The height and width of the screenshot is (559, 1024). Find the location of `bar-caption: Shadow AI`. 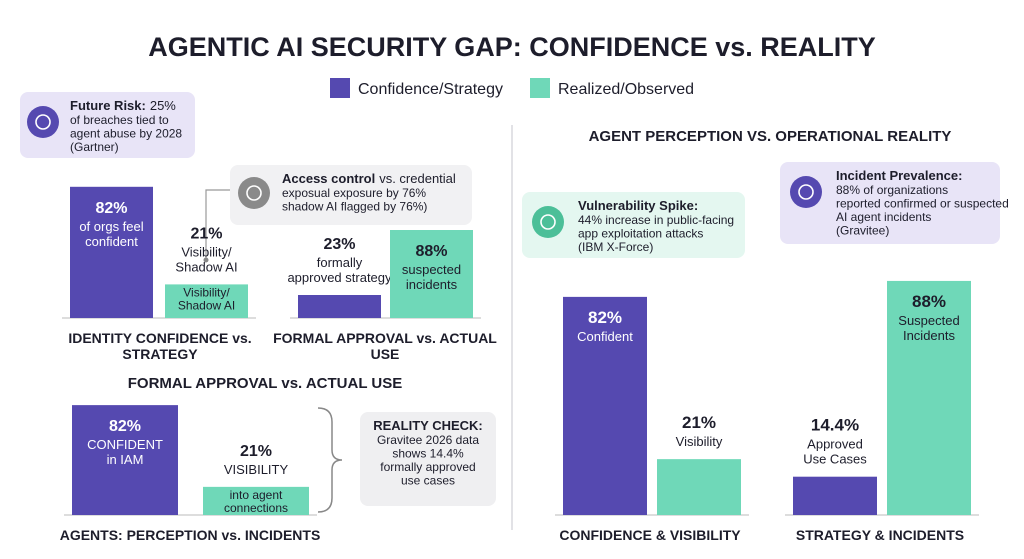

bar-caption: Shadow AI is located at coordinates (206, 266).